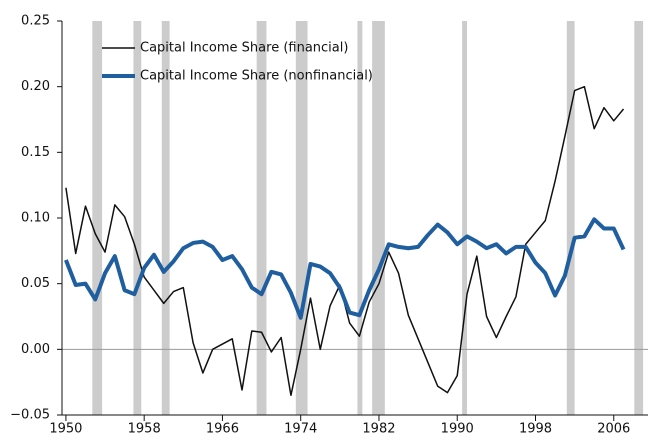 This screenshot has width=652, height=441. What do you see at coordinates (244, 48) in the screenshot?
I see `legend-label: Capital Income Share (financial)` at bounding box center [244, 48].